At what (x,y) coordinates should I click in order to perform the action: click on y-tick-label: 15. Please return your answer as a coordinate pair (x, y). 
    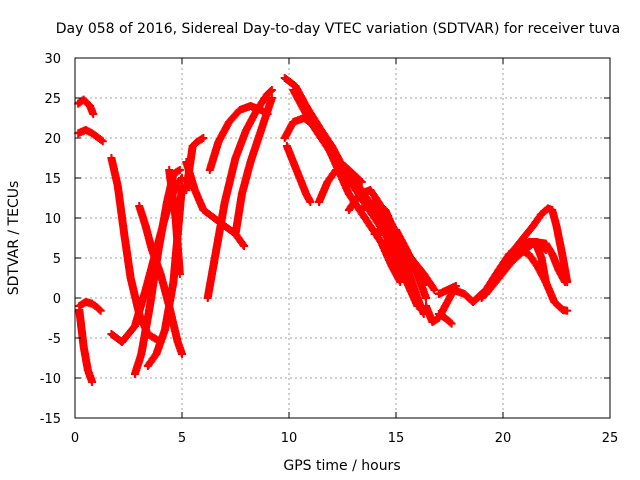
    Looking at the image, I should click on (52, 179).